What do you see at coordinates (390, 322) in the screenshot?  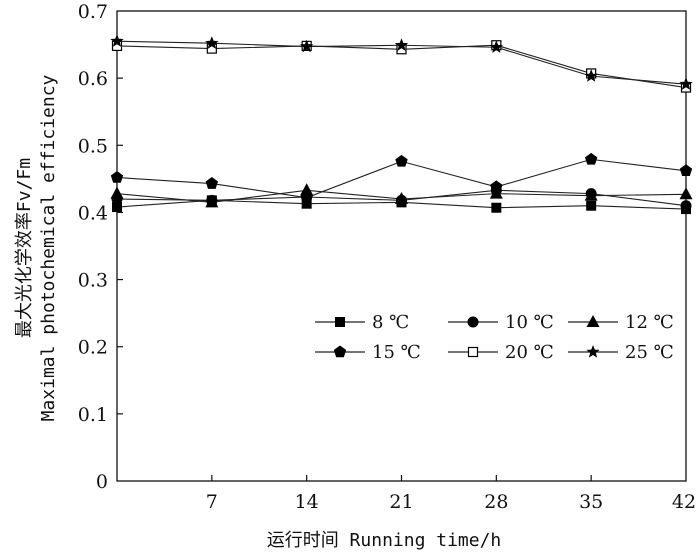 I see `legend-label: 8 ℃` at bounding box center [390, 322].